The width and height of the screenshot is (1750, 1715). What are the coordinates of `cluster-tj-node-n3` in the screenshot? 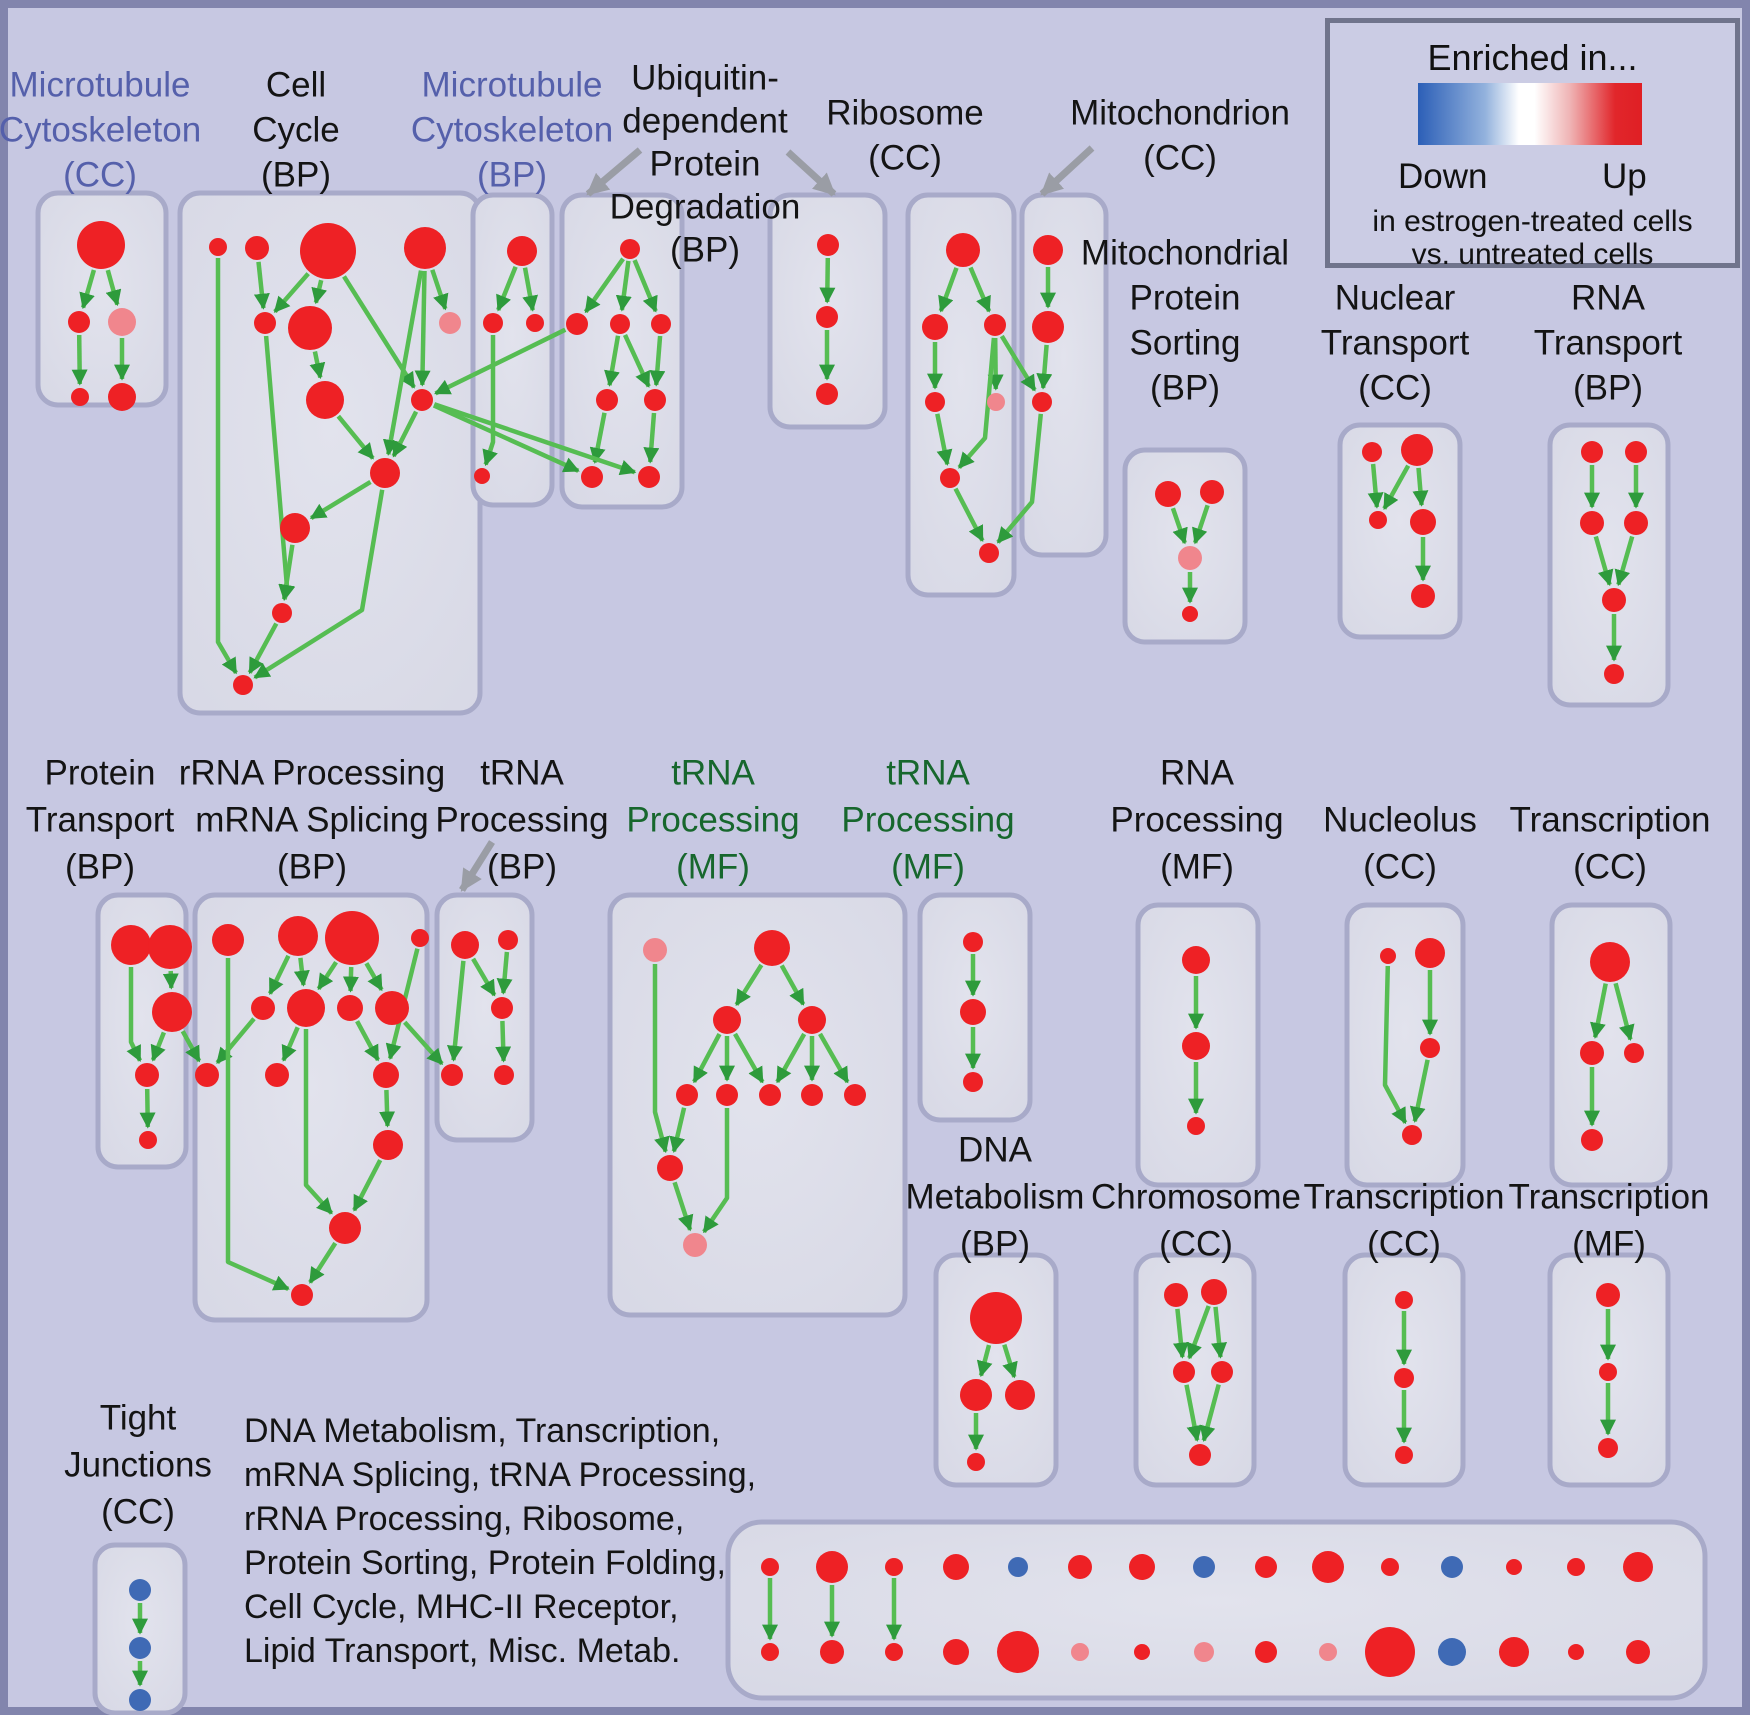 It's located at (140, 1700).